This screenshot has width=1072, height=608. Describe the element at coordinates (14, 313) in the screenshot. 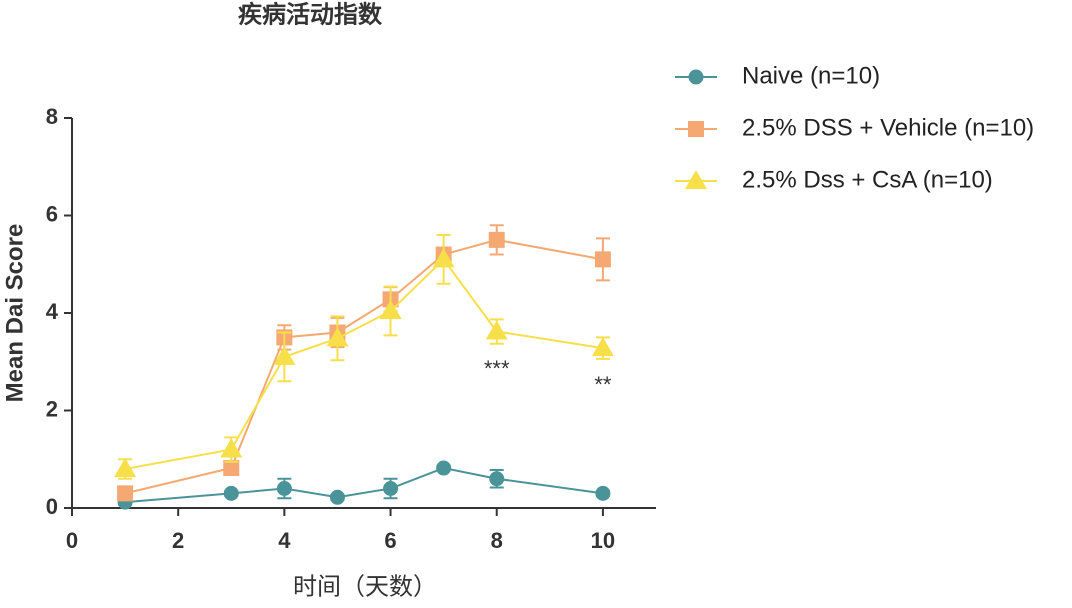

I see `y-axis-label: Mean Dai Score` at that location.